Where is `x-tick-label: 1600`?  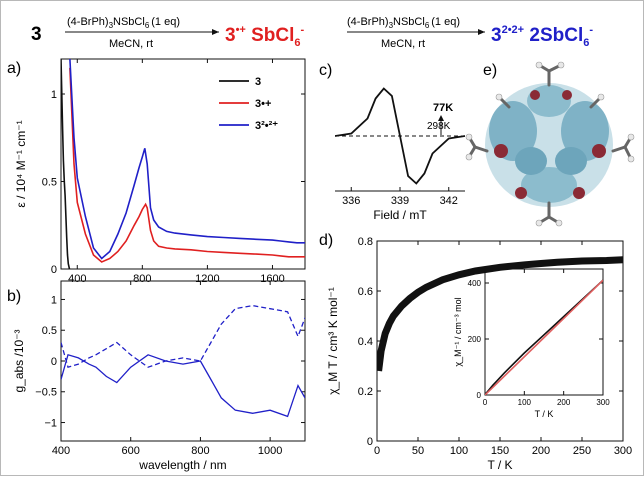 x-tick-label: 1600 is located at coordinates (272, 279).